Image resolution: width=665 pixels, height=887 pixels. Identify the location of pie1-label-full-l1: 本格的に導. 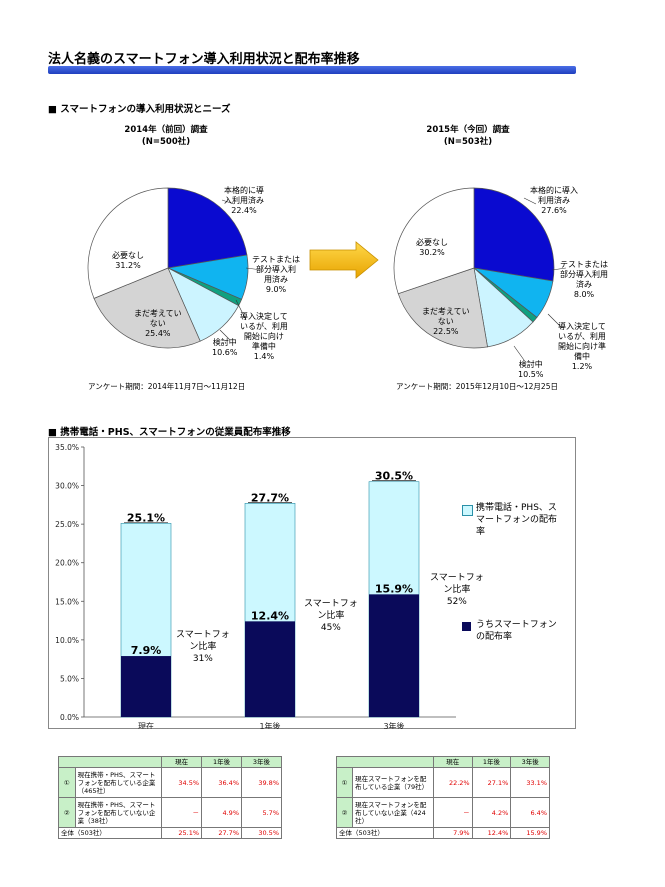
(244, 190).